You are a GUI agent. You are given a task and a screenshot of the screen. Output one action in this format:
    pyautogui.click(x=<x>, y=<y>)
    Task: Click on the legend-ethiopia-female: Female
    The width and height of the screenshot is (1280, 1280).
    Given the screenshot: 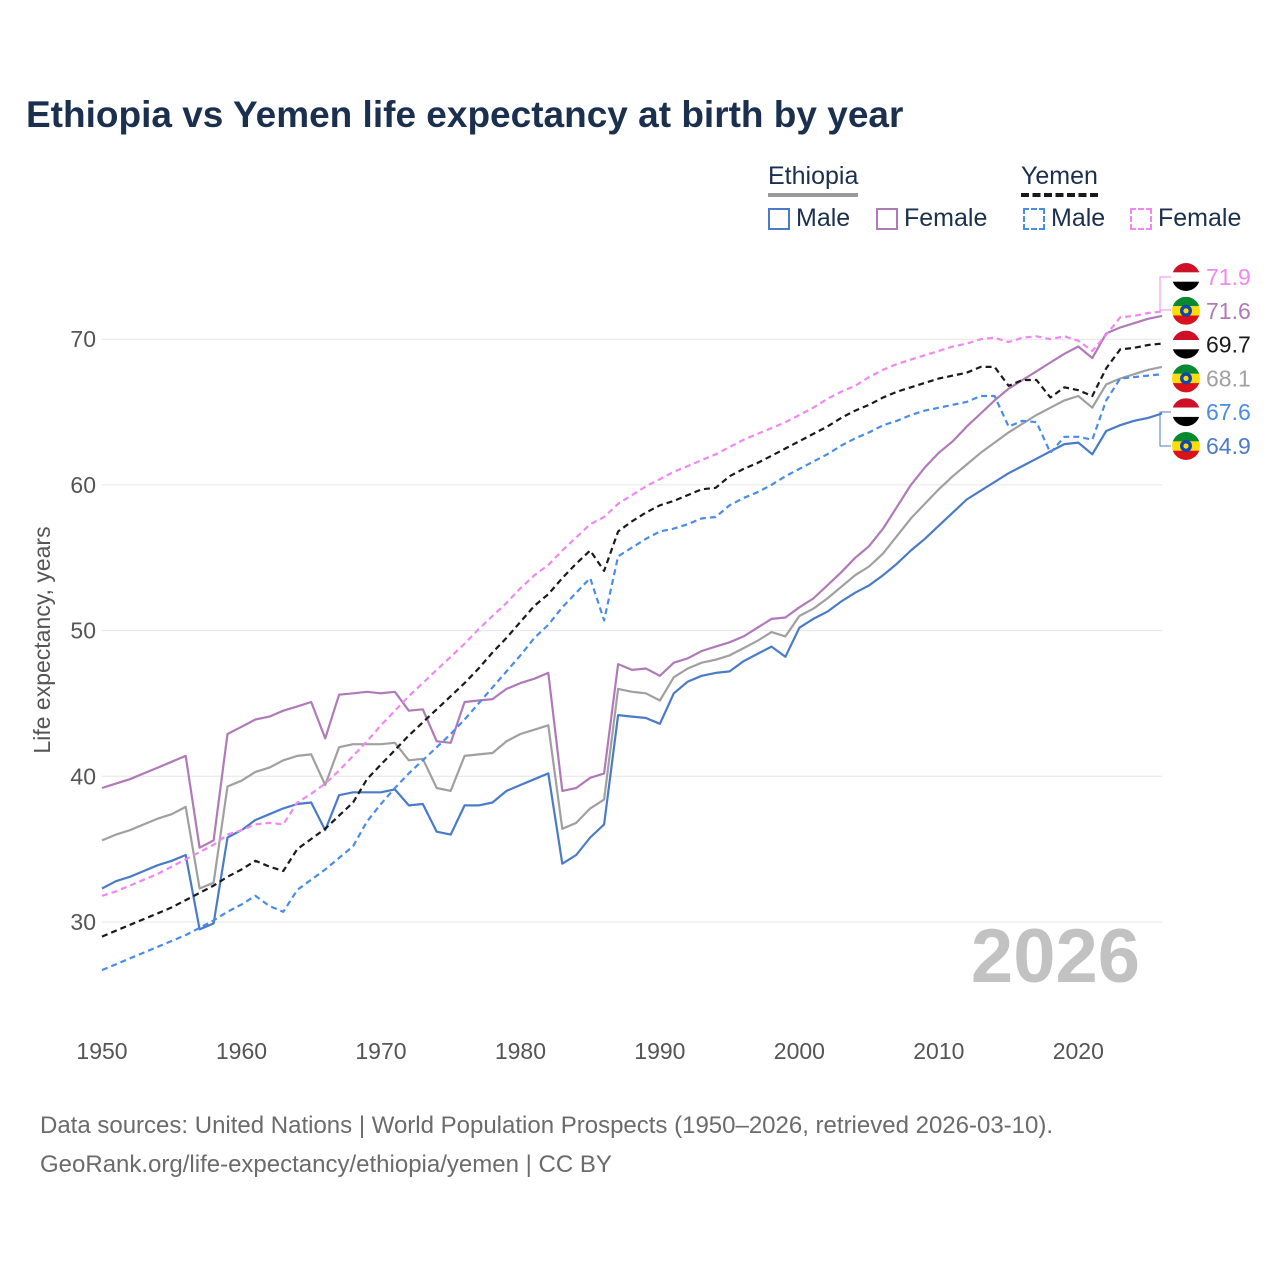 What is the action you would take?
    pyautogui.click(x=931, y=218)
    